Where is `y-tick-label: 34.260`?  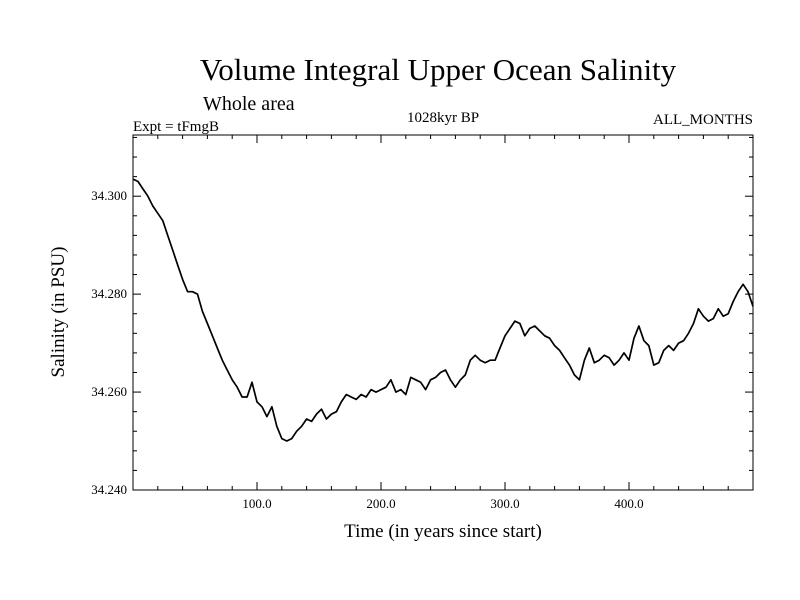 y-tick-label: 34.260 is located at coordinates (109, 391).